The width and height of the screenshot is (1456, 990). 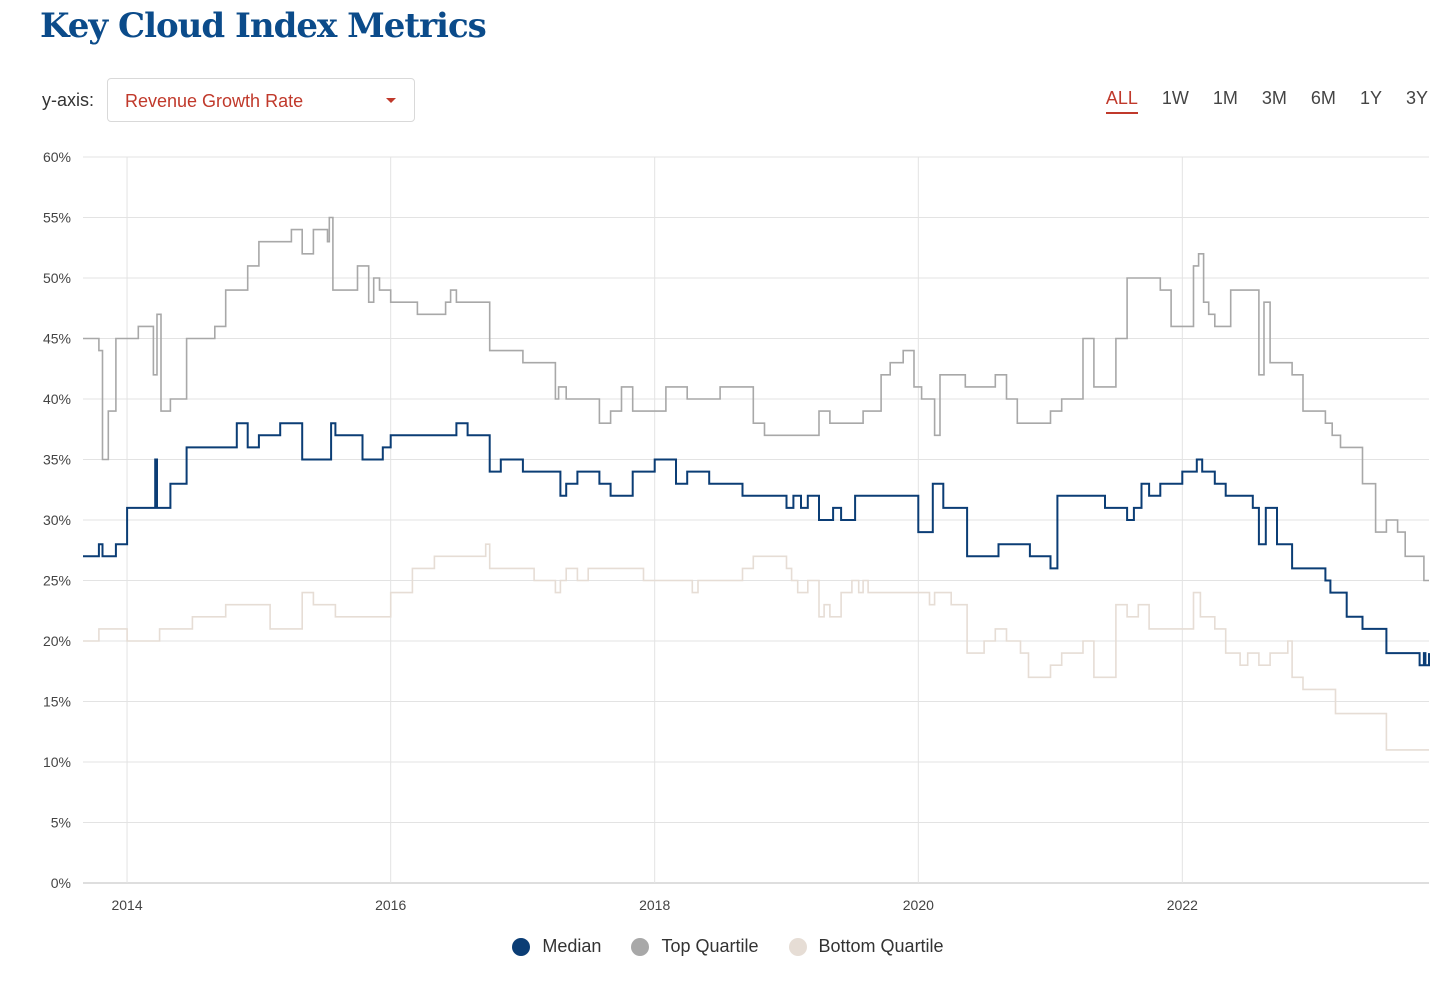 What do you see at coordinates (57, 278) in the screenshot?
I see `y-tick-label: 50%` at bounding box center [57, 278].